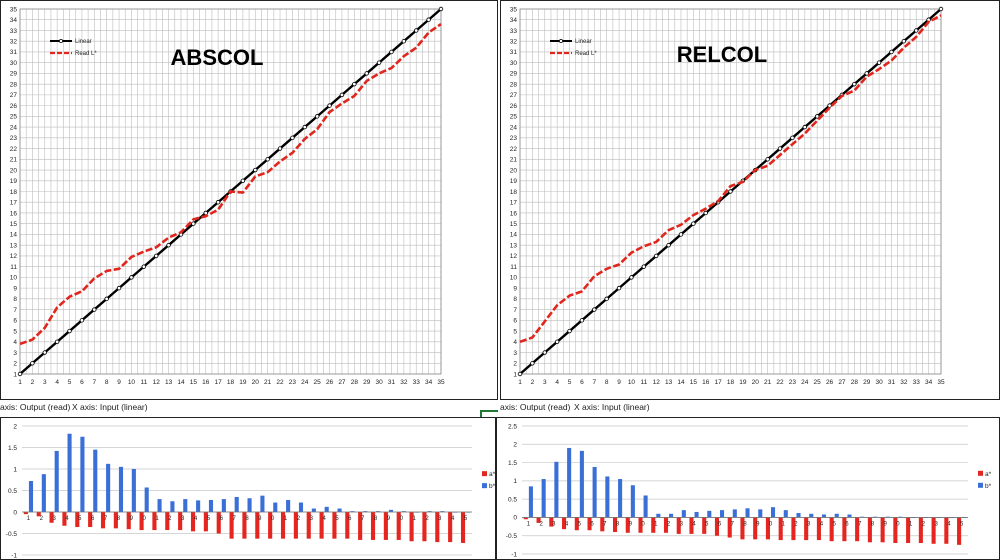 The height and width of the screenshot is (560, 1000). I want to click on x-tick-label: 28, so click(855, 382).